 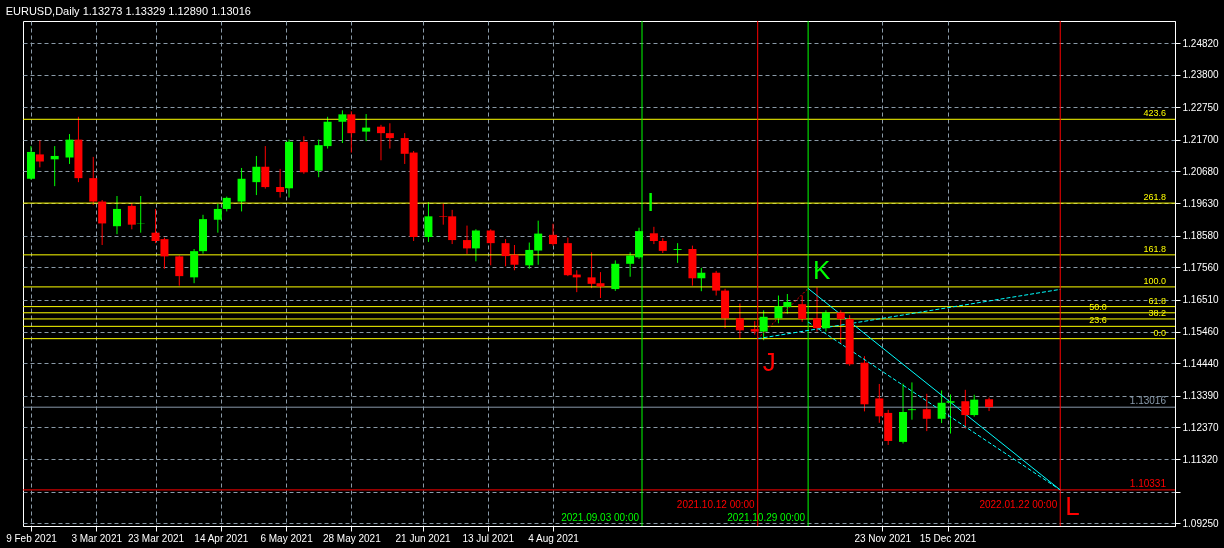 I want to click on y-tick-label: 1.23800, so click(x=1201, y=75).